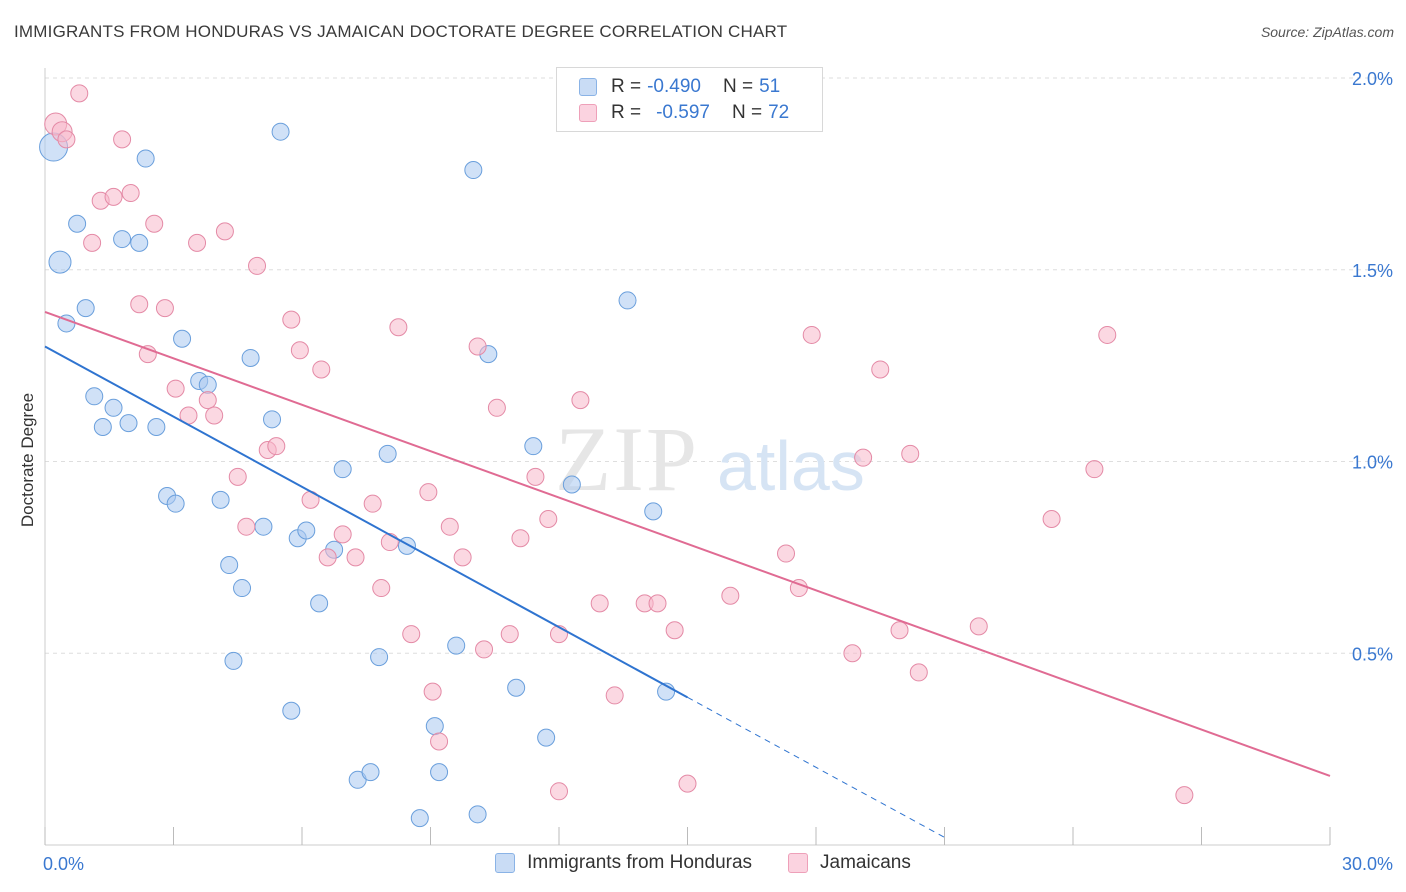 Image resolution: width=1406 pixels, height=892 pixels. What do you see at coordinates (1372, 79) in the screenshot?
I see `y-tick-label: 2.0%` at bounding box center [1372, 79].